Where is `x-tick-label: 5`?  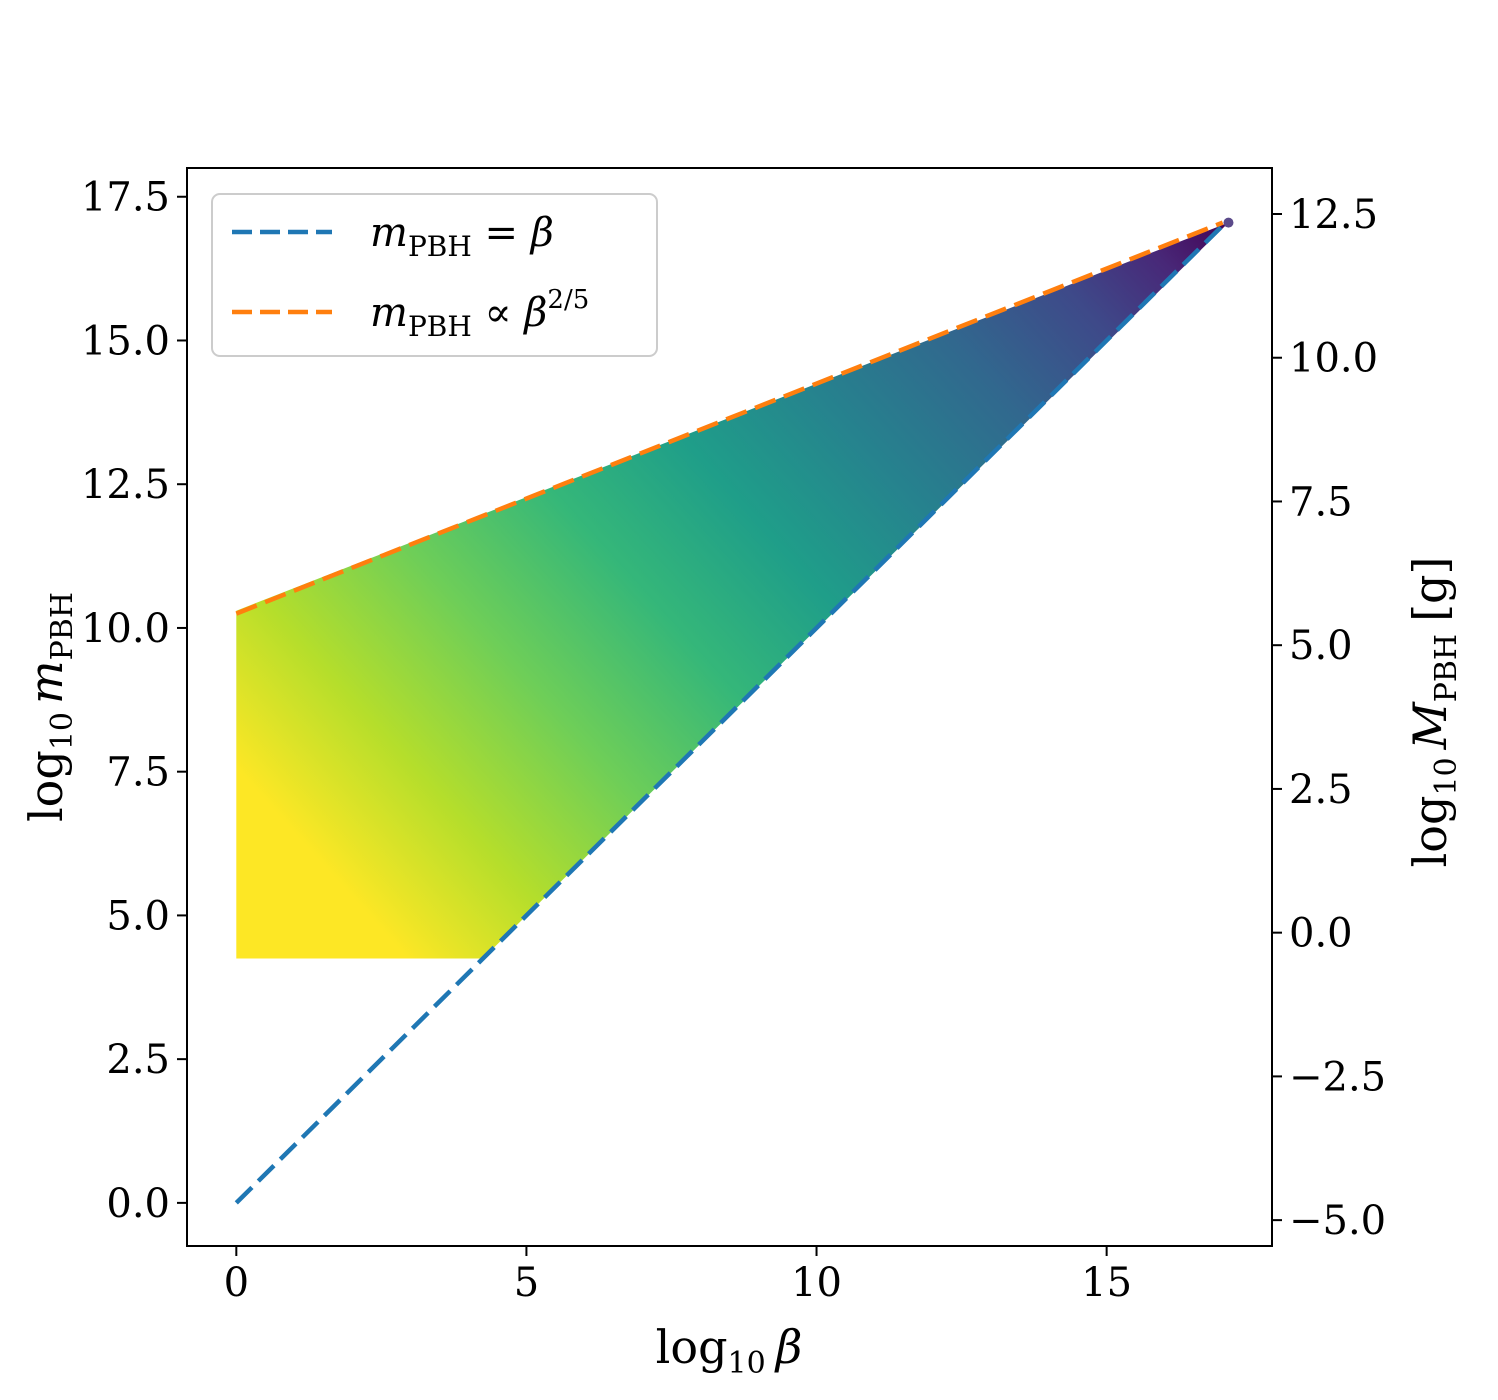 x-tick-label: 5 is located at coordinates (526, 1283).